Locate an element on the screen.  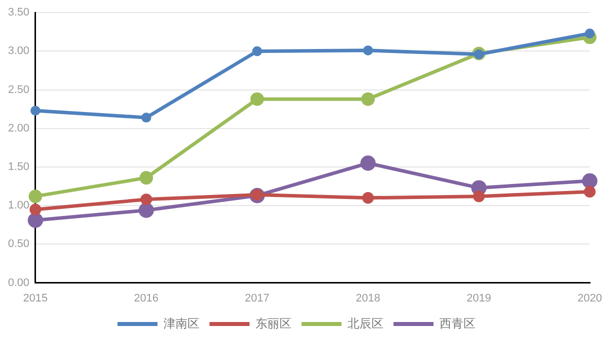
y-tick-label: 3.50 is located at coordinates (19, 12).